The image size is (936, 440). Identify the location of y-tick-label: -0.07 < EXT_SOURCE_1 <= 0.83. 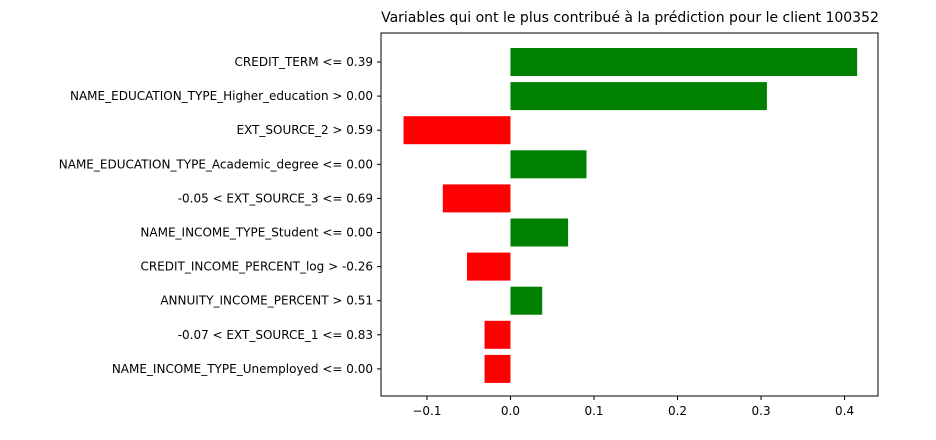
(275, 335).